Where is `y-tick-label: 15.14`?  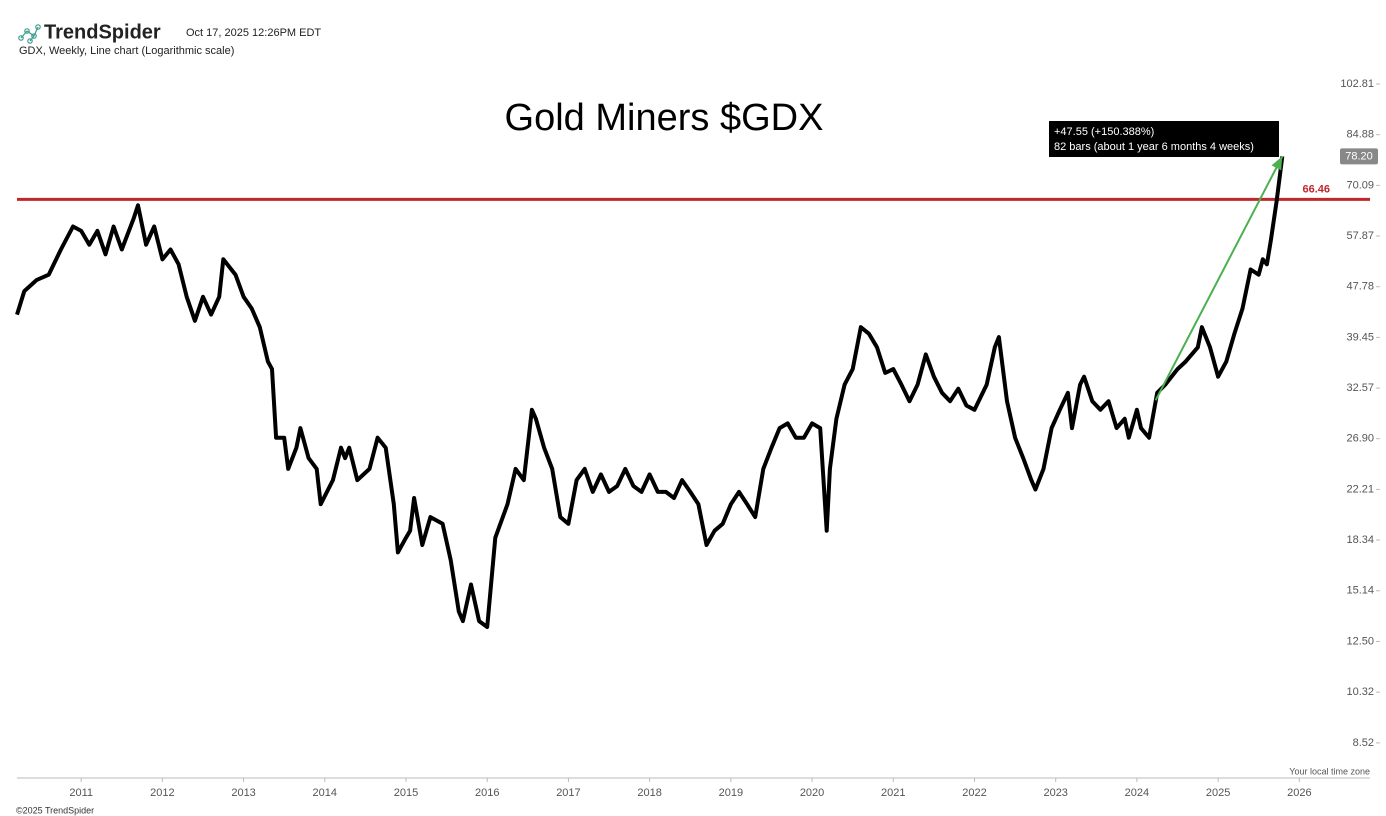 y-tick-label: 15.14 is located at coordinates (1360, 591).